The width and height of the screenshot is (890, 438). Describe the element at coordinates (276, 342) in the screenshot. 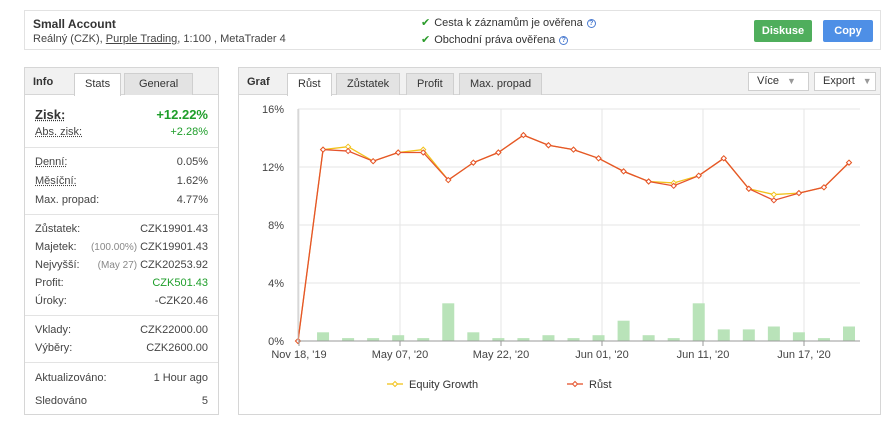

I see `y-tick-label: 0%` at that location.